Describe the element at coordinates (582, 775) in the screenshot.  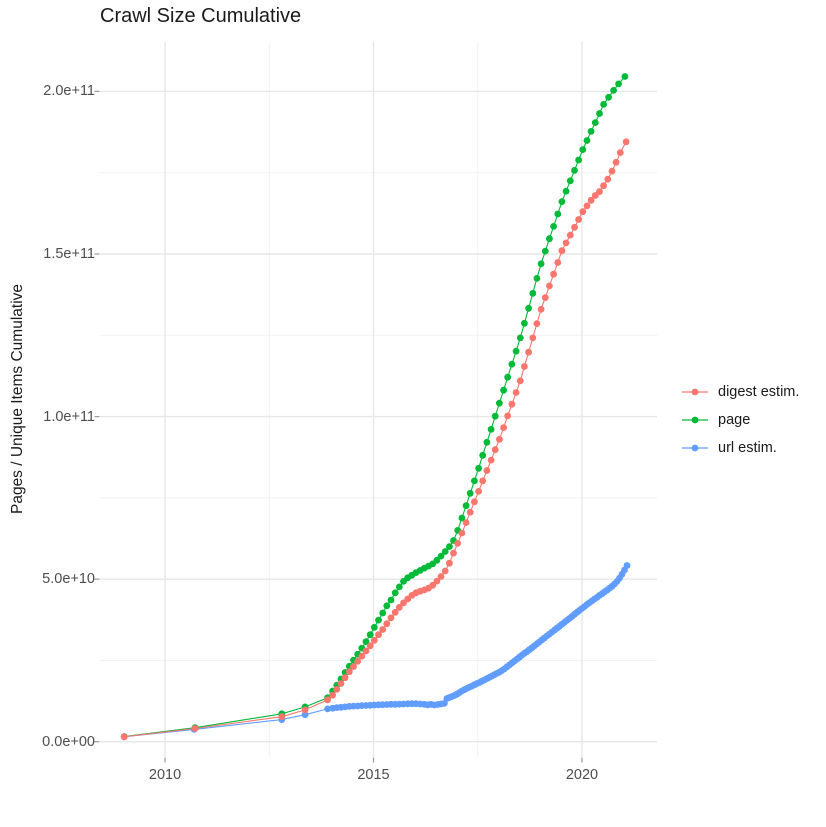
I see `x-tick-label: 2020` at that location.